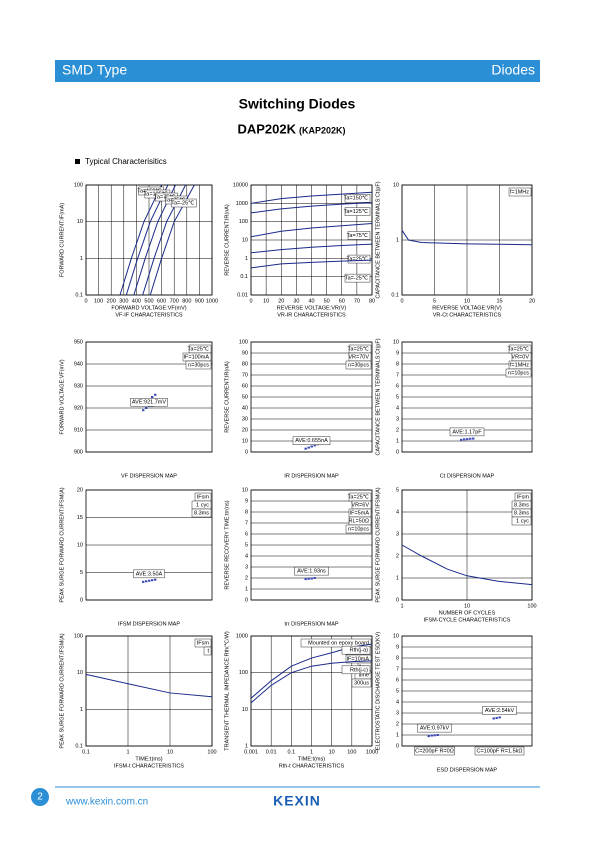 The image size is (595, 847). What do you see at coordinates (358, 659) in the screenshot?
I see `annotation: IF=10mA` at bounding box center [358, 659].